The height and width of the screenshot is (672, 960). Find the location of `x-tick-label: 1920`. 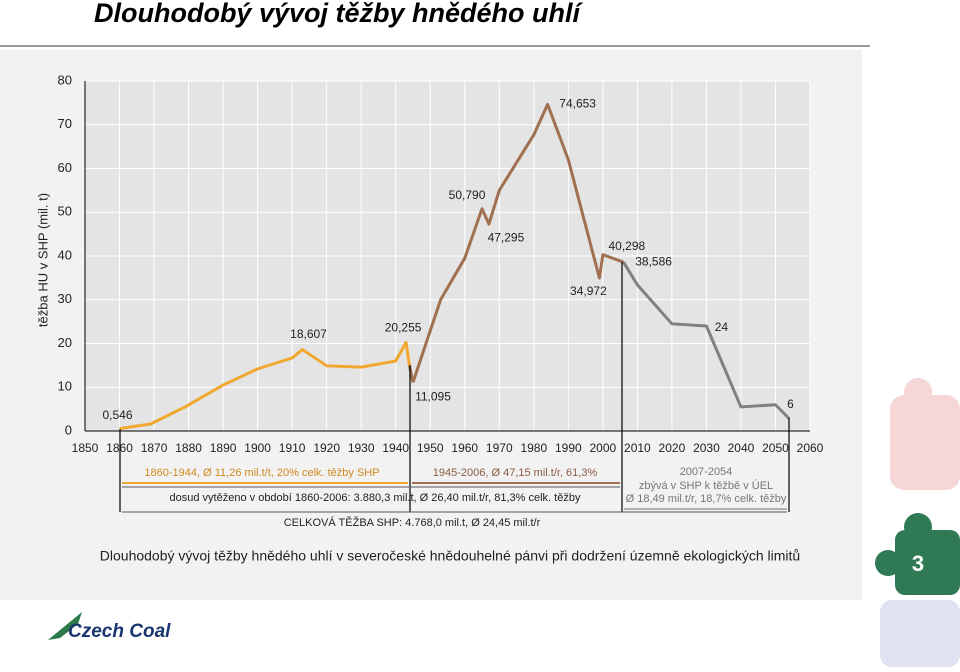

x-tick-label: 1920 is located at coordinates (326, 448).